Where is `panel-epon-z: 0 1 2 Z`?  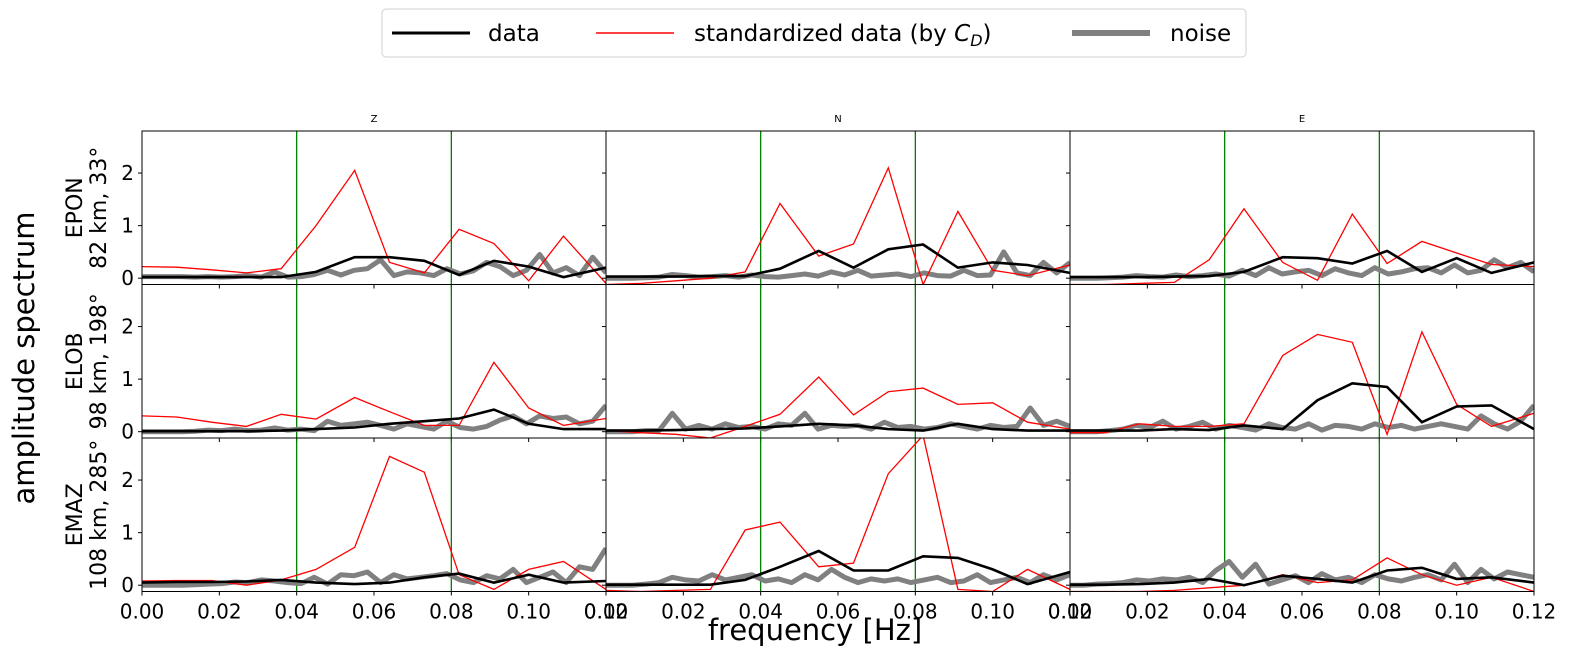 panel-epon-z: 0 1 2 Z is located at coordinates (364, 202).